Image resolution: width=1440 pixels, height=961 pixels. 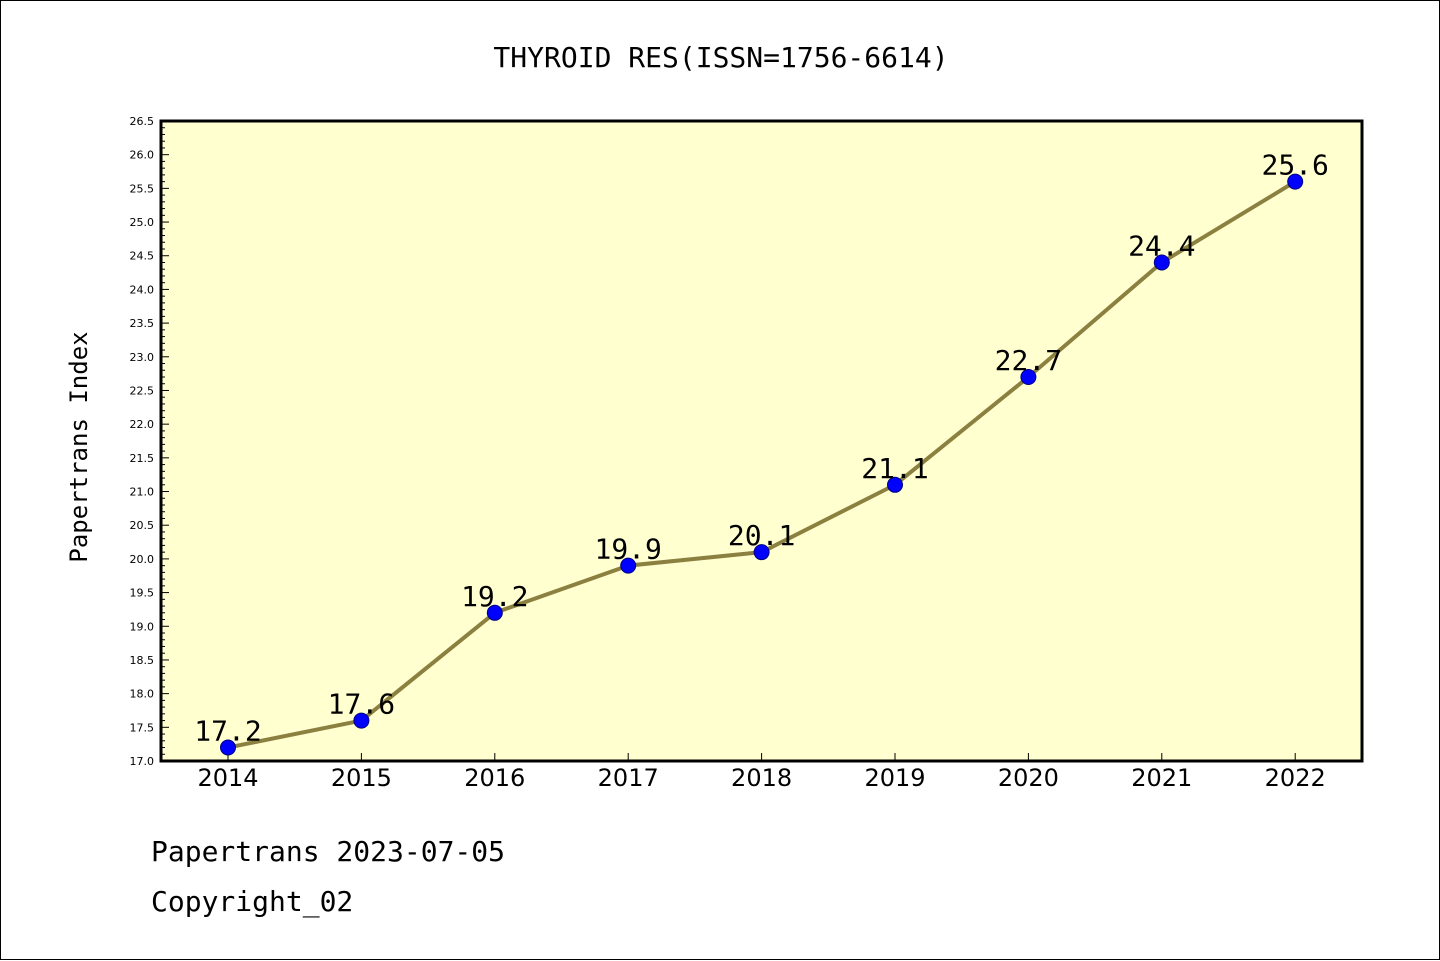 What do you see at coordinates (142, 323) in the screenshot?
I see `y-tick-label: 23.5` at bounding box center [142, 323].